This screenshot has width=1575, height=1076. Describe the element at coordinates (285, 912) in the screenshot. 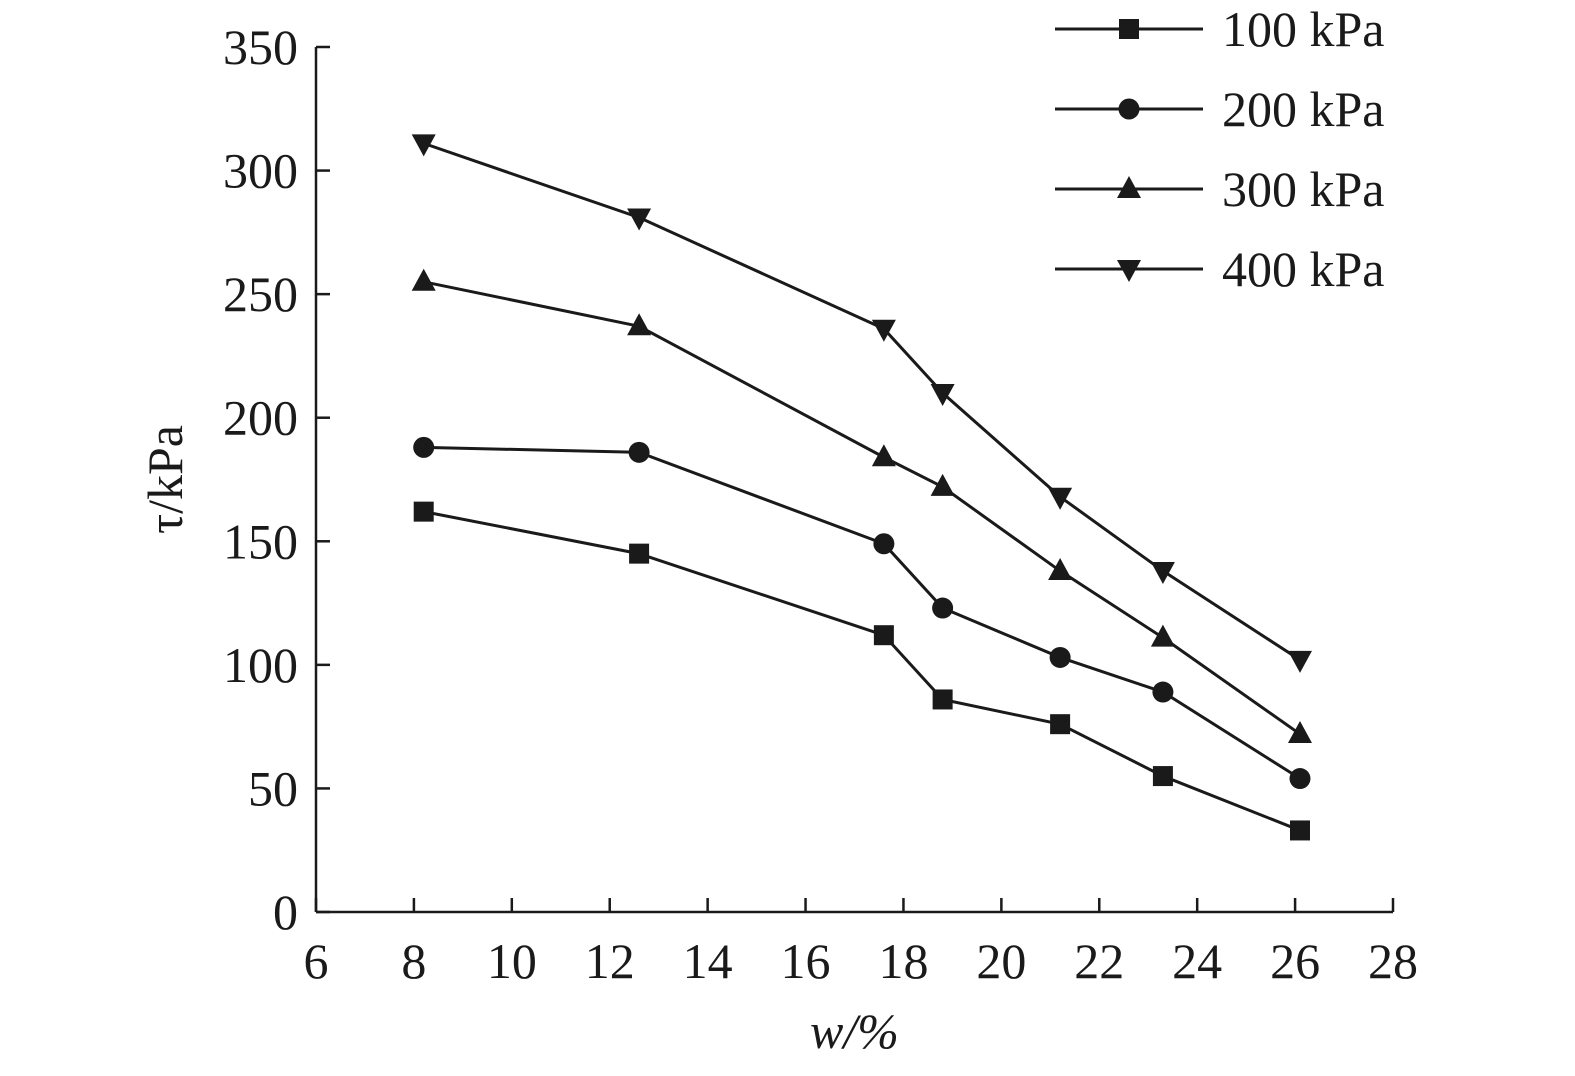

I see `y-tick-label: 0` at that location.